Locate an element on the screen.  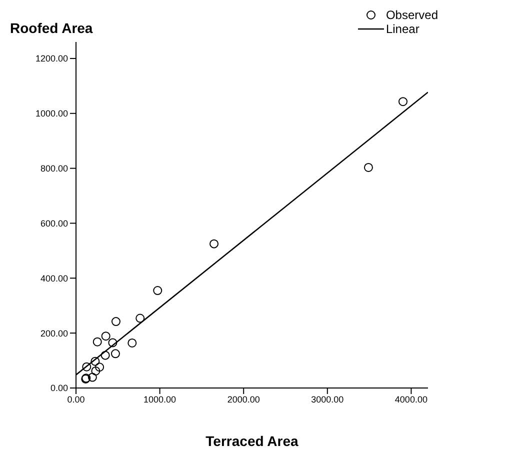
y-tick-label: 200.00 is located at coordinates (54, 333).